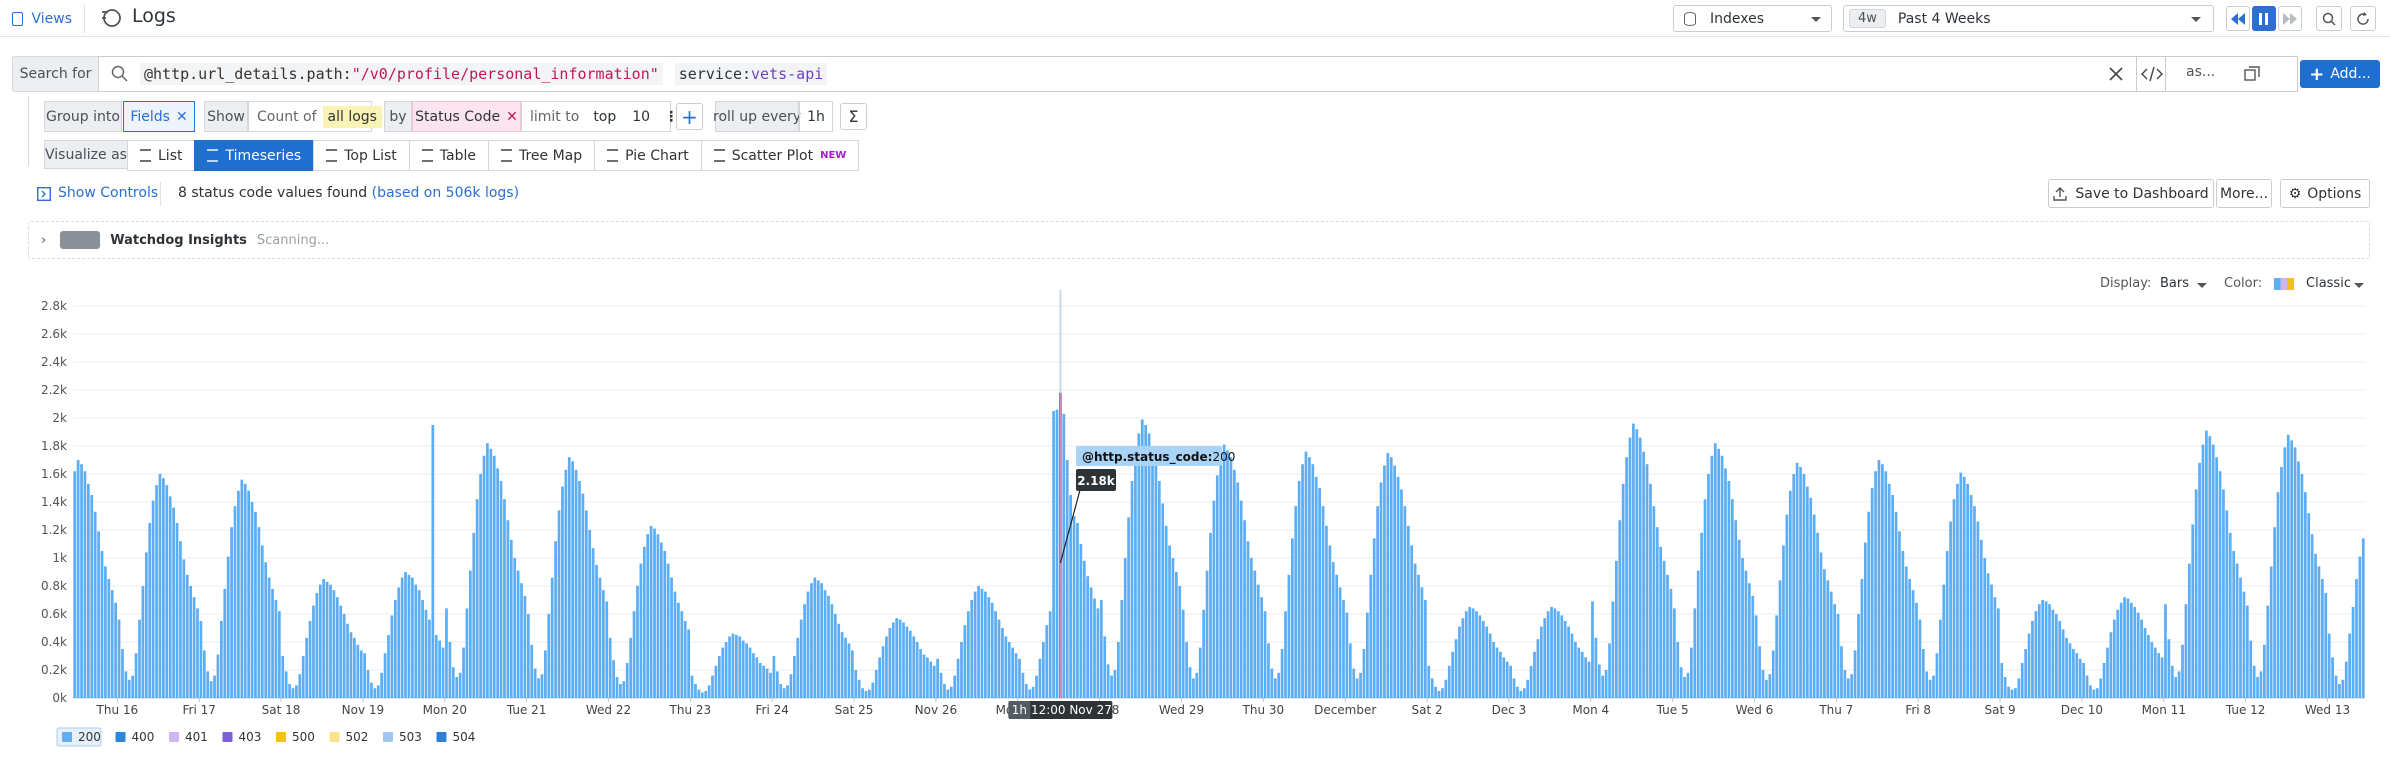  What do you see at coordinates (448, 155) in the screenshot?
I see `visualize-option: Table` at bounding box center [448, 155].